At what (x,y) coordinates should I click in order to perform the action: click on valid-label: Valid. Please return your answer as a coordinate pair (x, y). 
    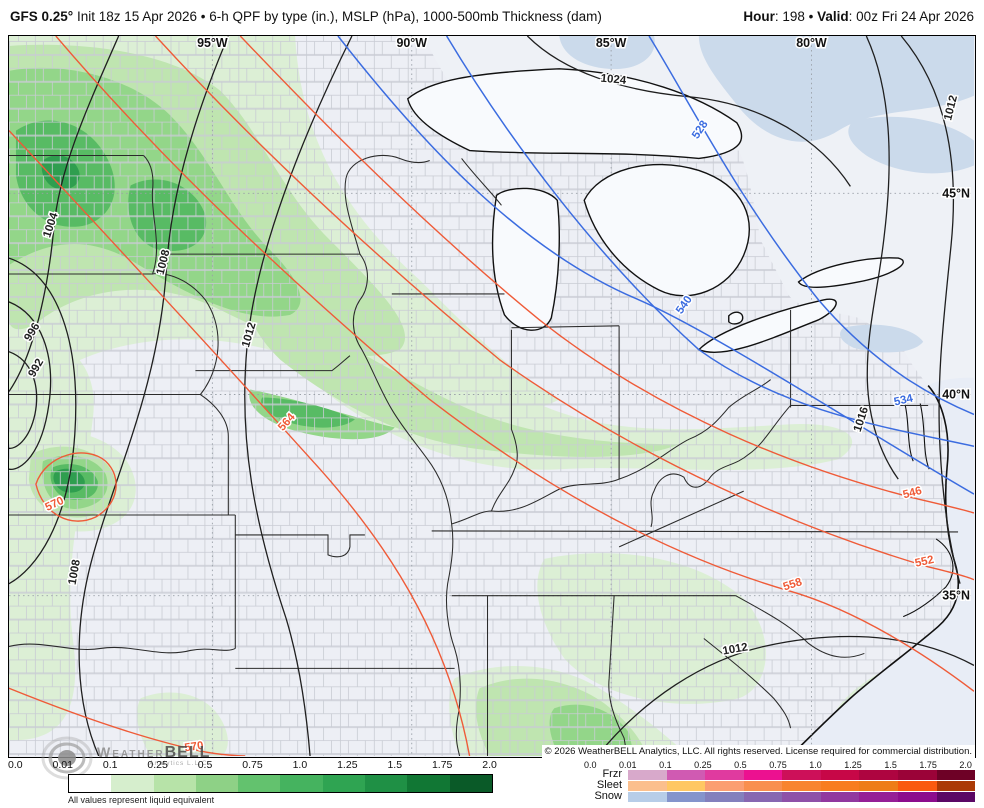
    Looking at the image, I should click on (833, 16).